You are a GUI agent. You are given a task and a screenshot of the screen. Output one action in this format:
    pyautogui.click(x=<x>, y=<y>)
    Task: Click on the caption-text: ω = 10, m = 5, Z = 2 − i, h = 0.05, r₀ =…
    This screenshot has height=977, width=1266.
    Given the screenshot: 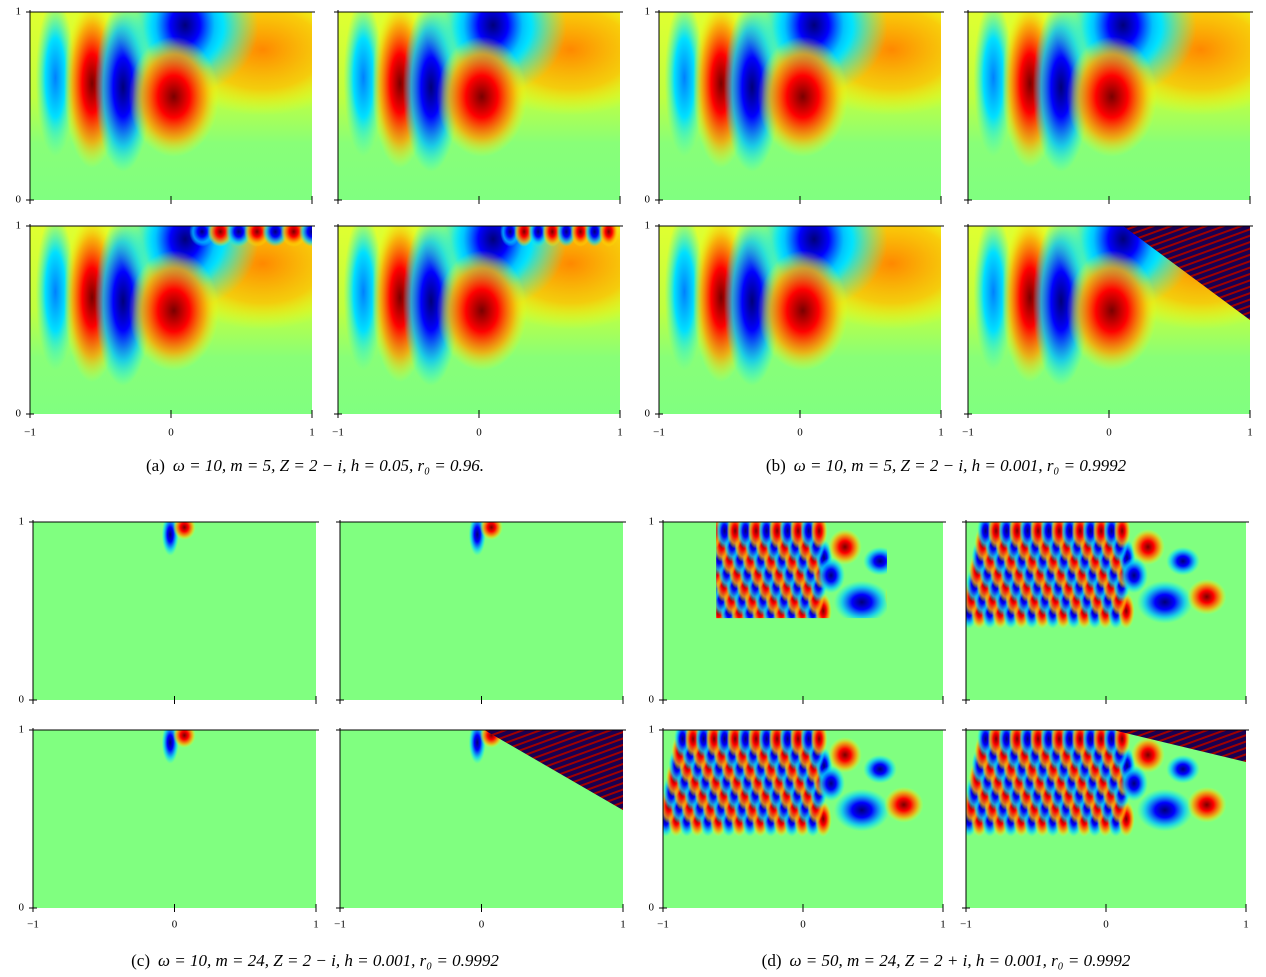 What is the action you would take?
    pyautogui.click(x=328, y=465)
    